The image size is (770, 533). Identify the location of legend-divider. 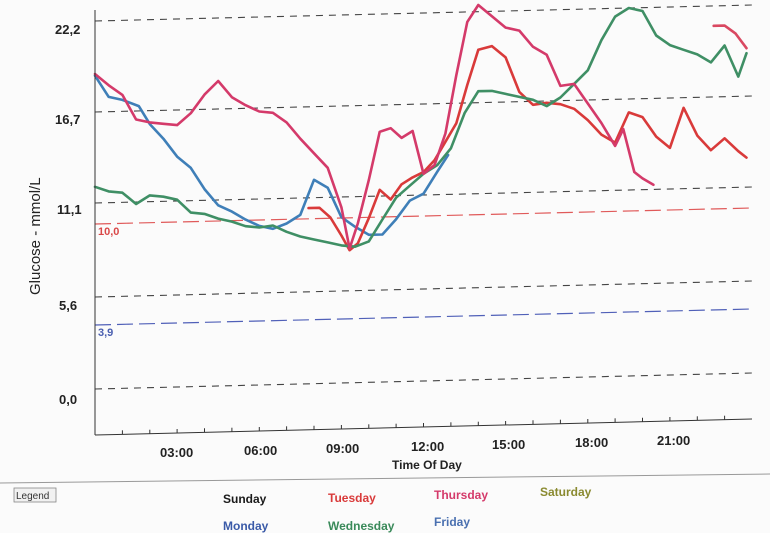
(385, 478).